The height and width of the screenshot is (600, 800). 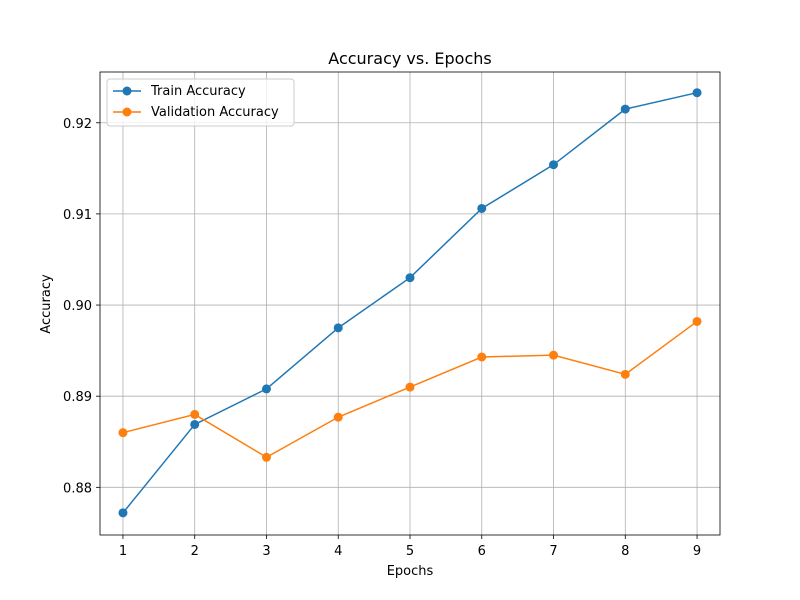 I want to click on x-tick-label: 9, so click(x=697, y=551).